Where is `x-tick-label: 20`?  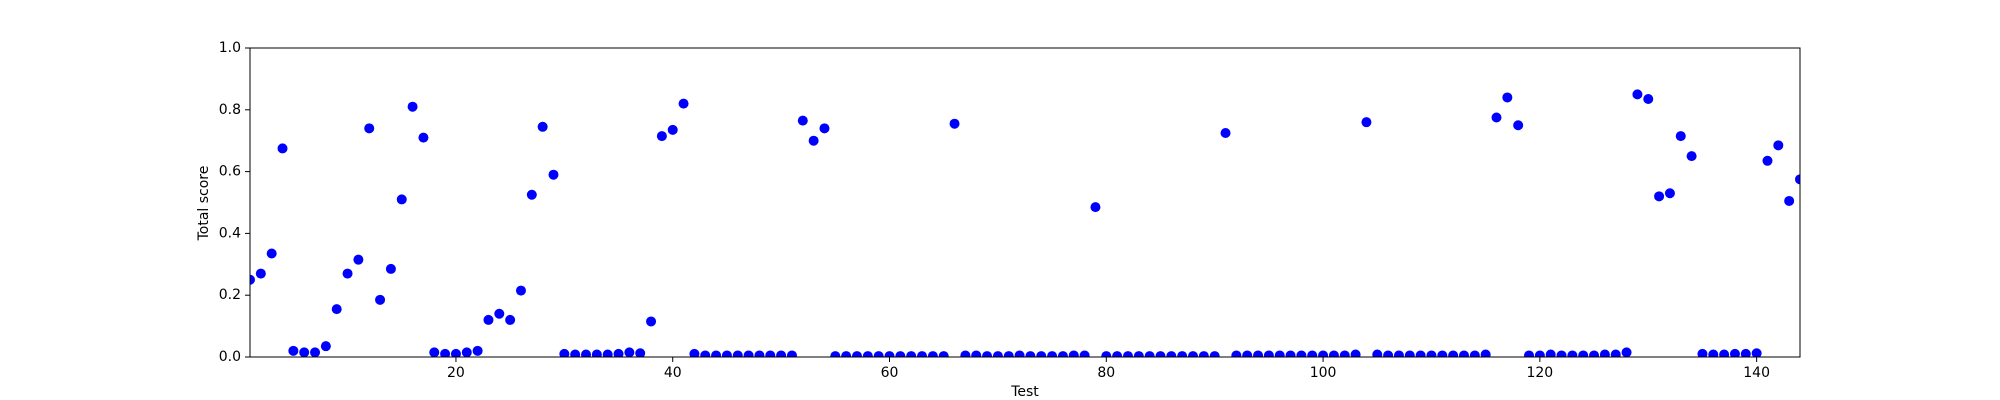 x-tick-label: 20 is located at coordinates (456, 373).